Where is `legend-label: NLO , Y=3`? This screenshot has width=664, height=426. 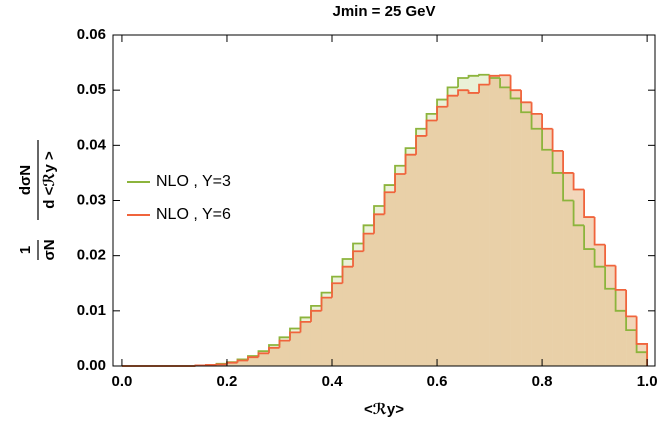 legend-label: NLO , Y=3 is located at coordinates (193, 181).